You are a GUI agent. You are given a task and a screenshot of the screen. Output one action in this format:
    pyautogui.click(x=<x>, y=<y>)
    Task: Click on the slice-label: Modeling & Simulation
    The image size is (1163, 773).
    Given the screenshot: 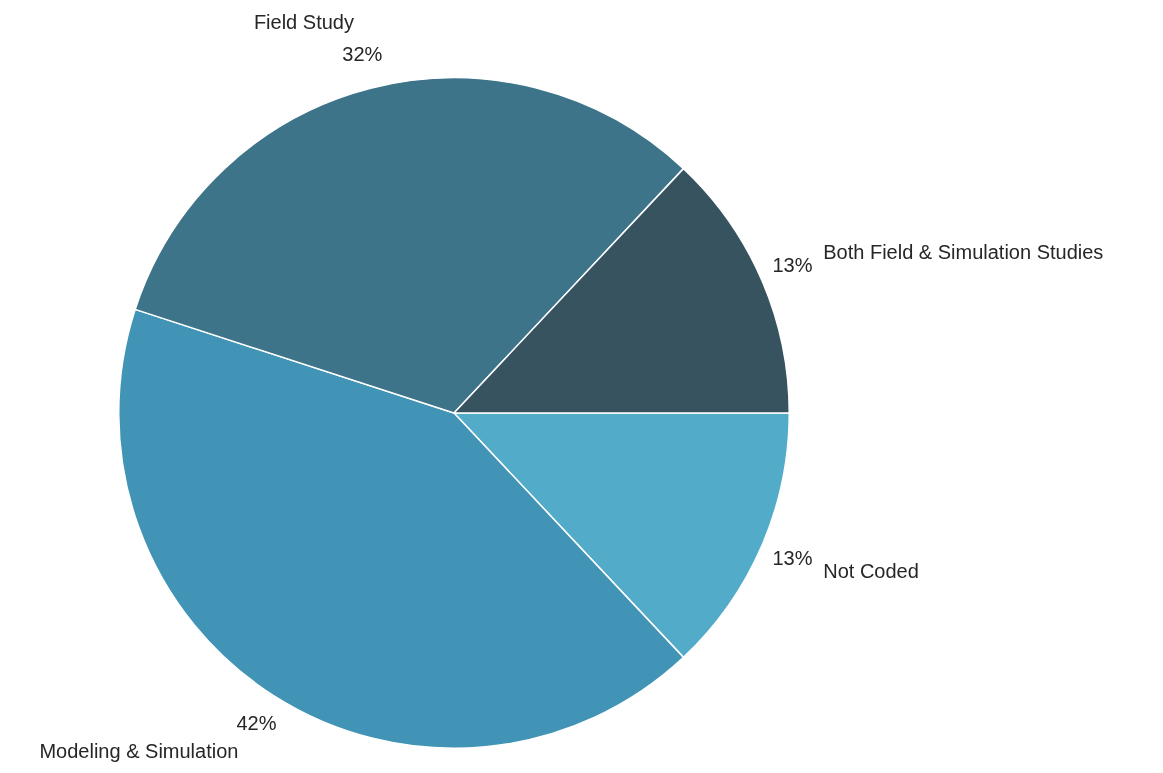 What is the action you would take?
    pyautogui.click(x=139, y=751)
    